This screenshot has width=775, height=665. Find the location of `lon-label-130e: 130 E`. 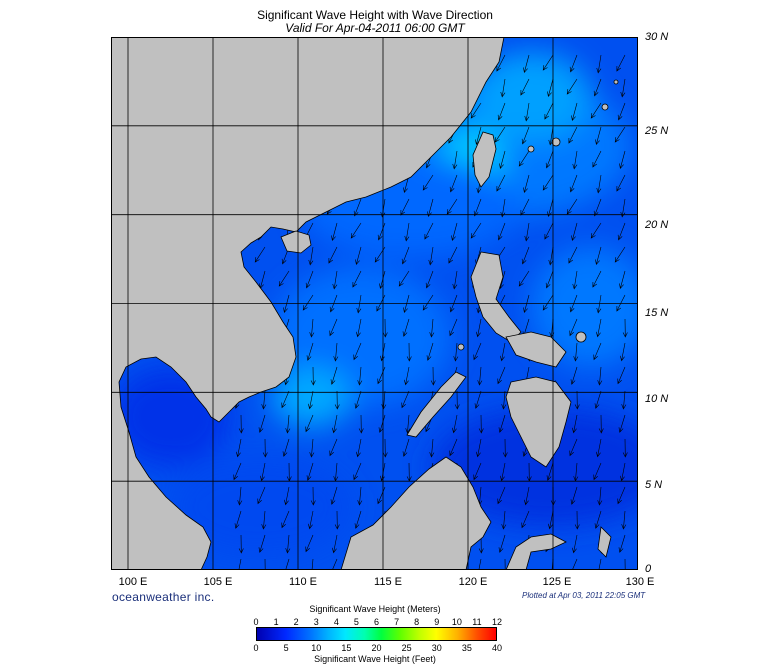

lon-label-130e: 130 E is located at coordinates (640, 582).